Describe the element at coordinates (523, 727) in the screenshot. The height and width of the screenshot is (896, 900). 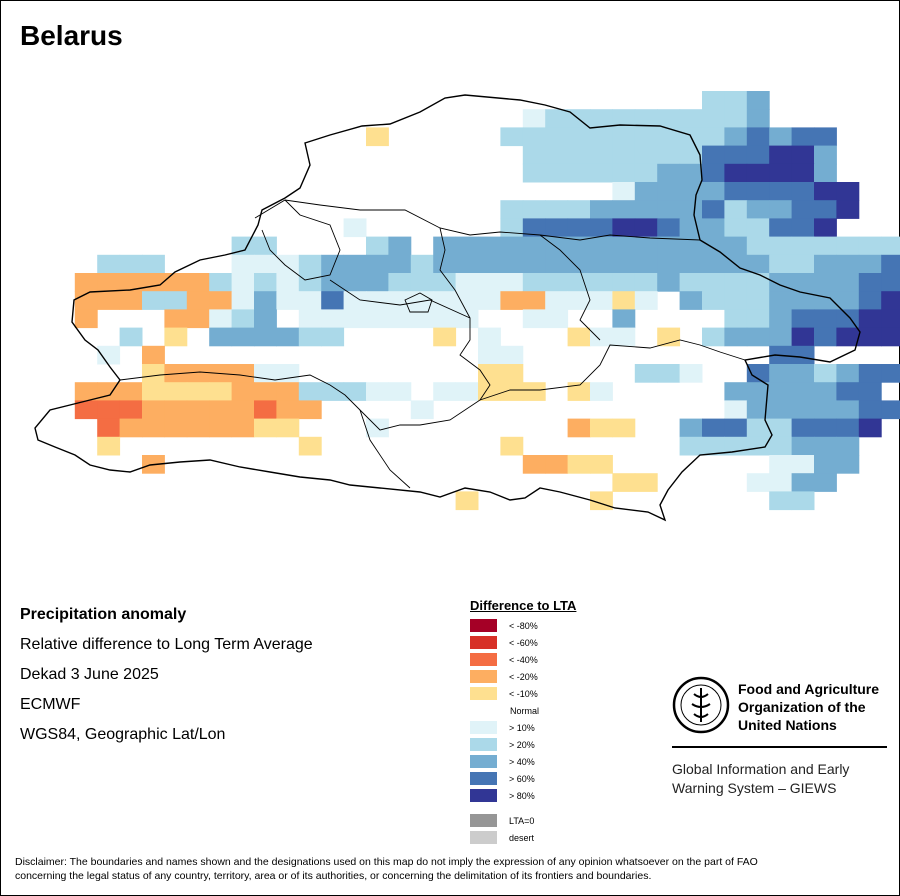
I see `legend-item: > 10%` at that location.